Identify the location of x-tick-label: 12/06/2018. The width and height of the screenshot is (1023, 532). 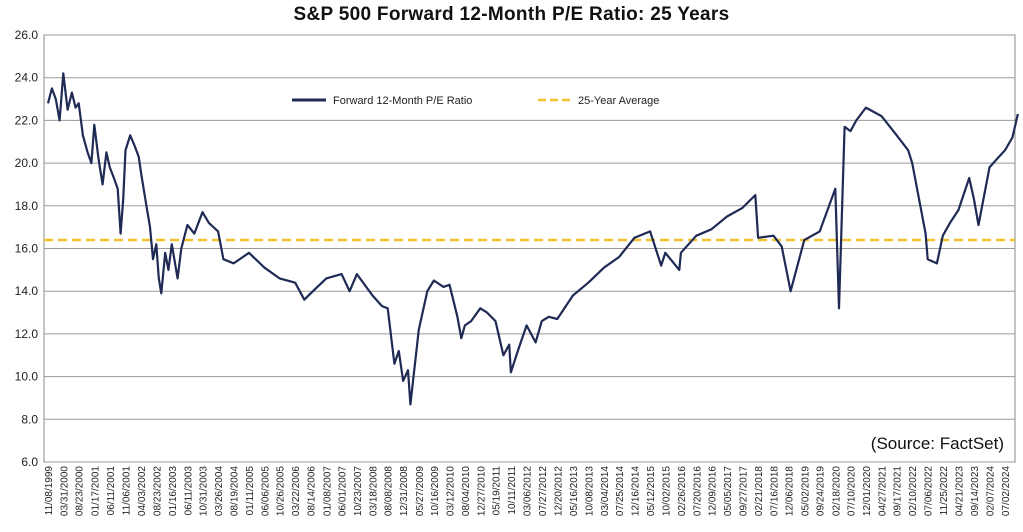
(790, 491).